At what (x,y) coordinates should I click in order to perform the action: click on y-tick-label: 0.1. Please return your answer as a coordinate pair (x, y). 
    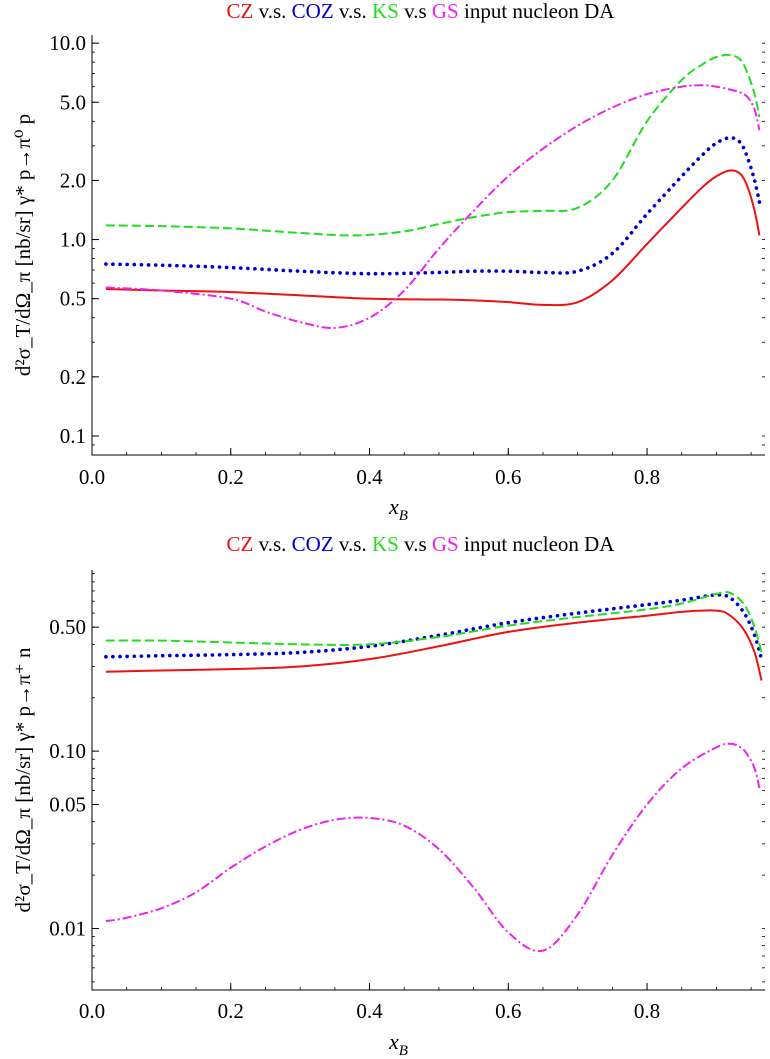
    Looking at the image, I should click on (73, 436).